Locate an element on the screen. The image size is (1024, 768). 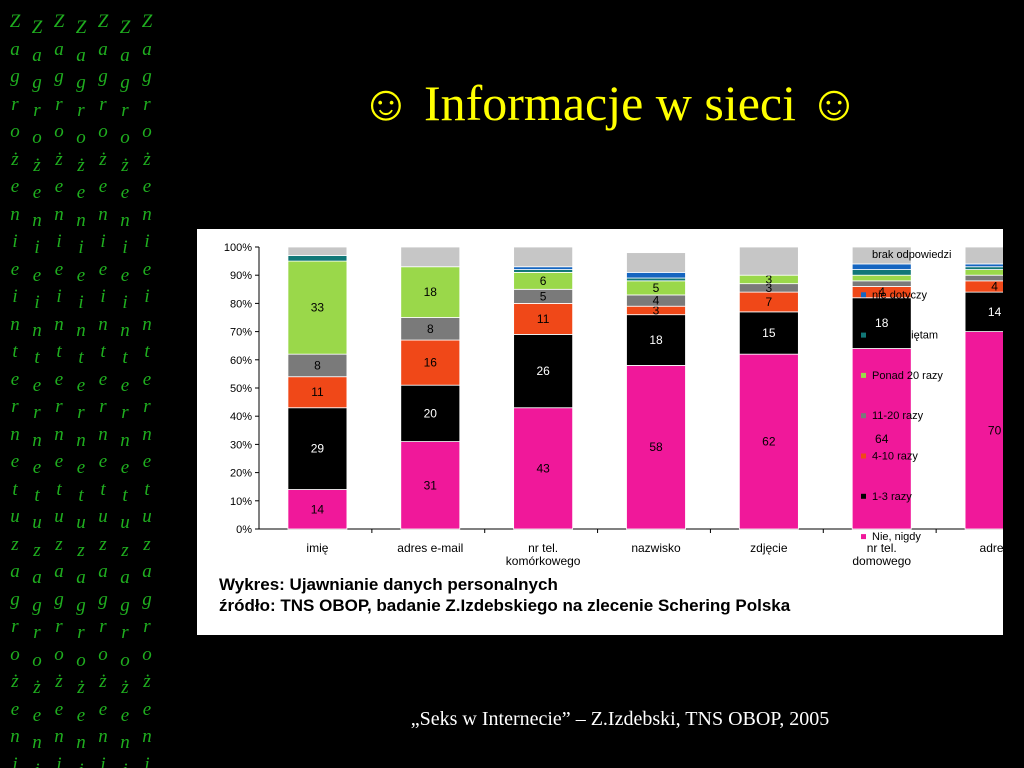
data-label: 16 is located at coordinates (431, 363).